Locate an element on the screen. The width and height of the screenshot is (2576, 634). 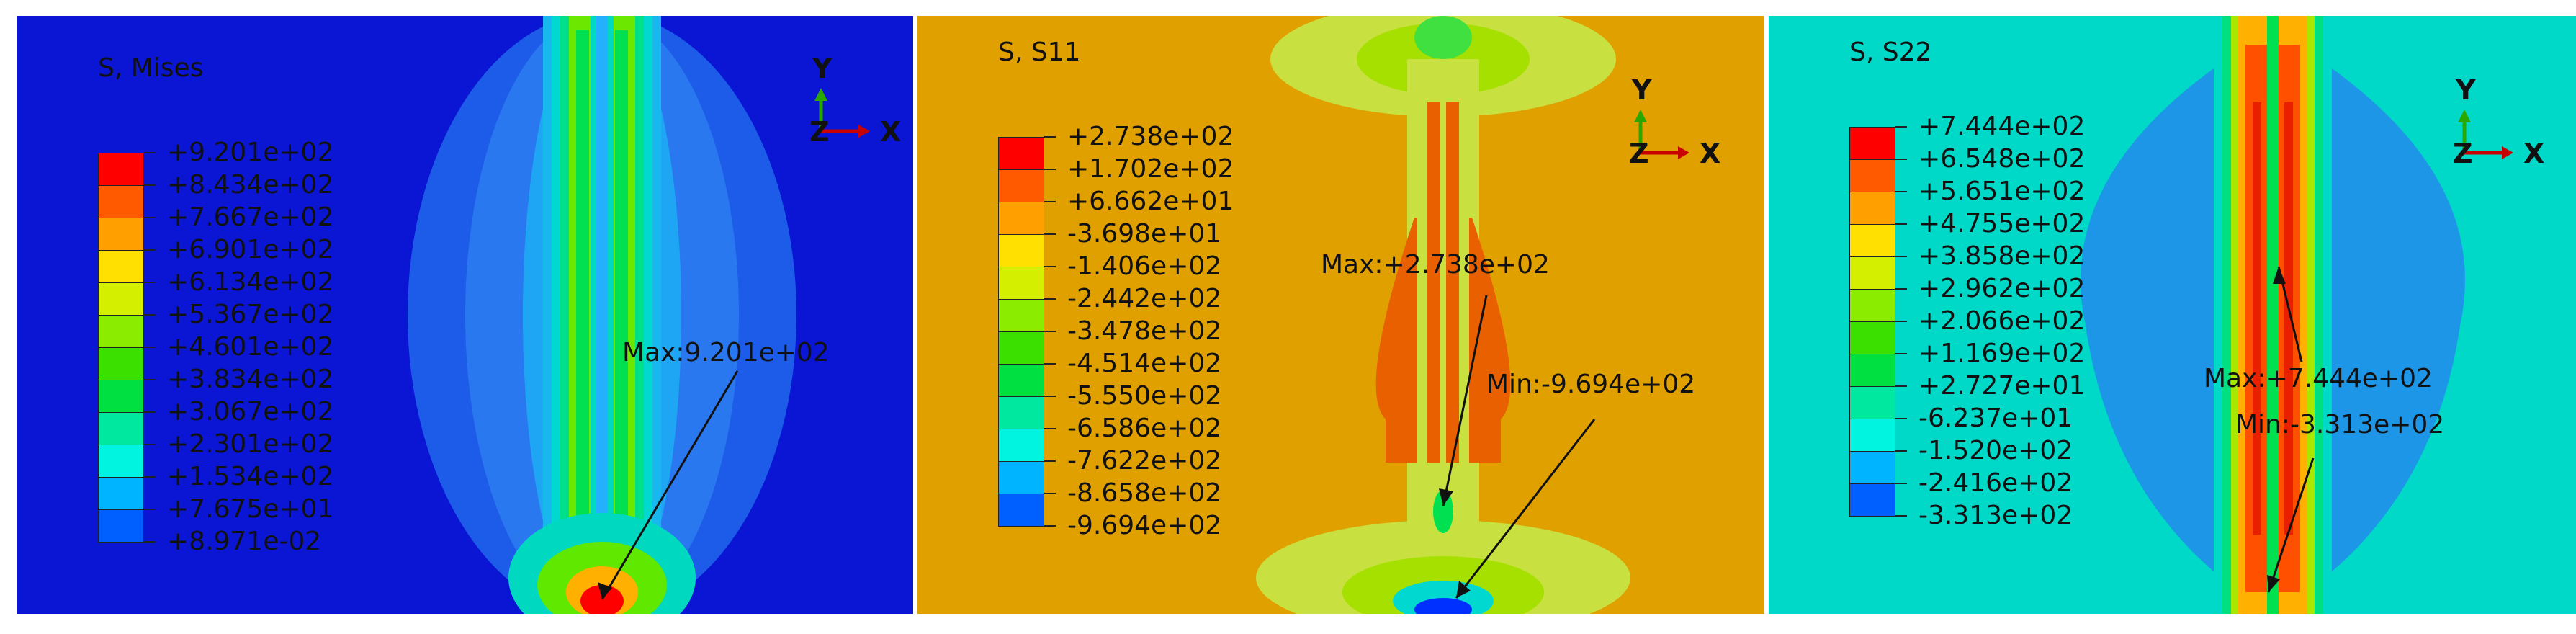
legend-value-label: +8.434e+02 is located at coordinates (250, 185).